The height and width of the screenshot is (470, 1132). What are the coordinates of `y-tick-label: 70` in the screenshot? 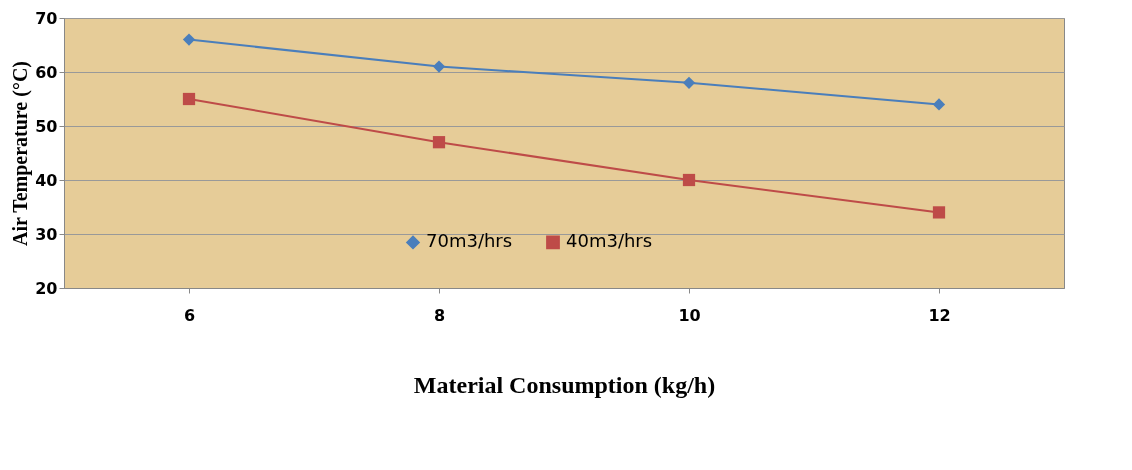 It's located at (46, 18).